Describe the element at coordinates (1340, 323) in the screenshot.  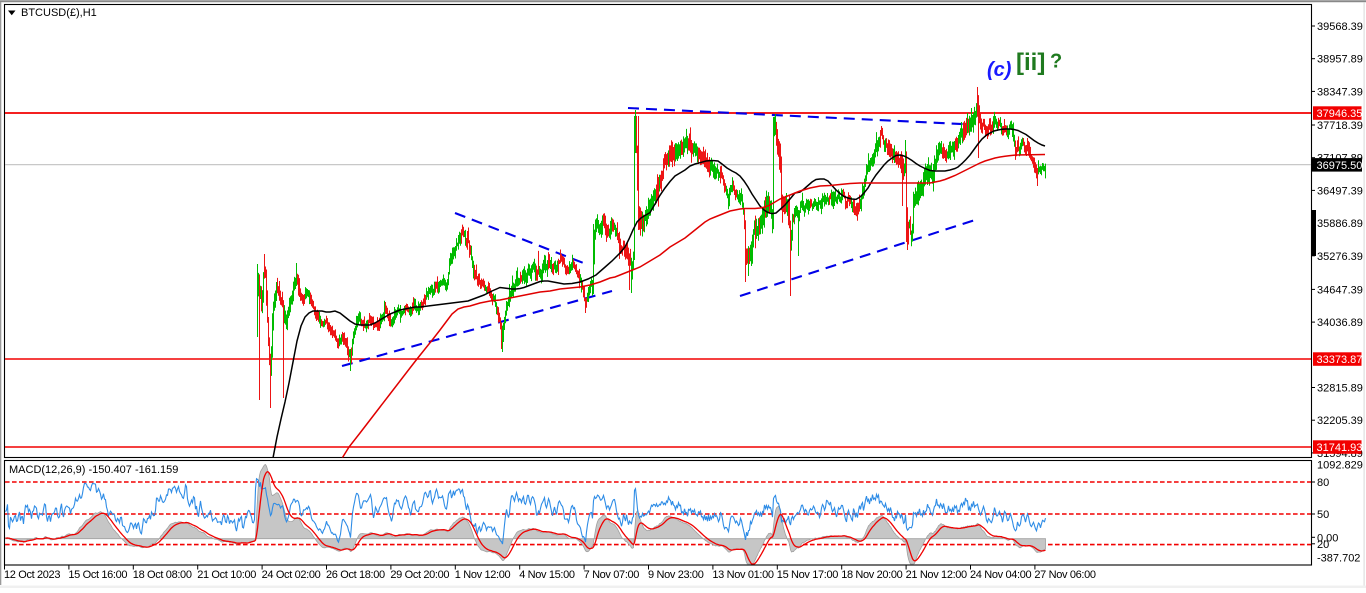
I see `svg-text: 34036.89` at that location.